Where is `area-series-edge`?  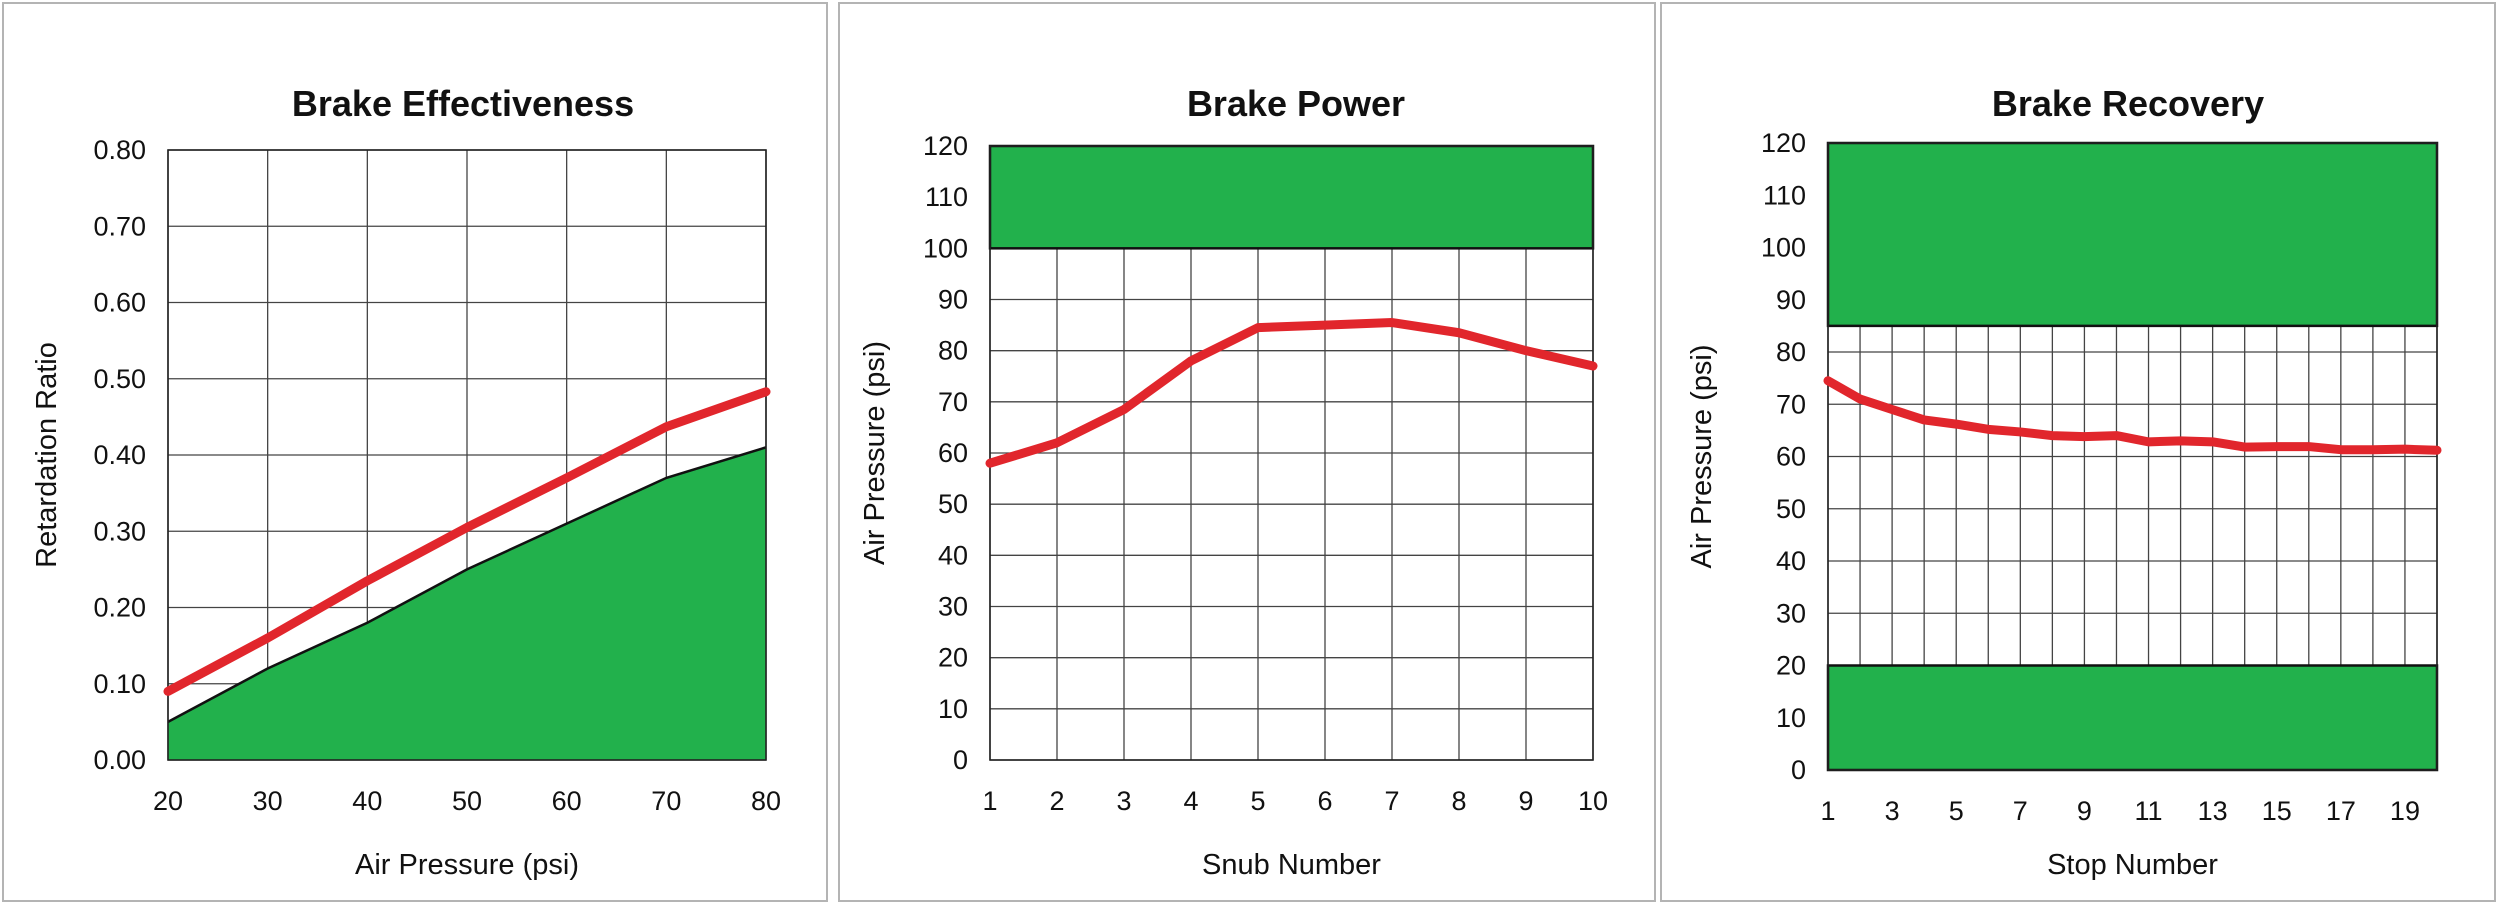 area-series-edge is located at coordinates (467, 584).